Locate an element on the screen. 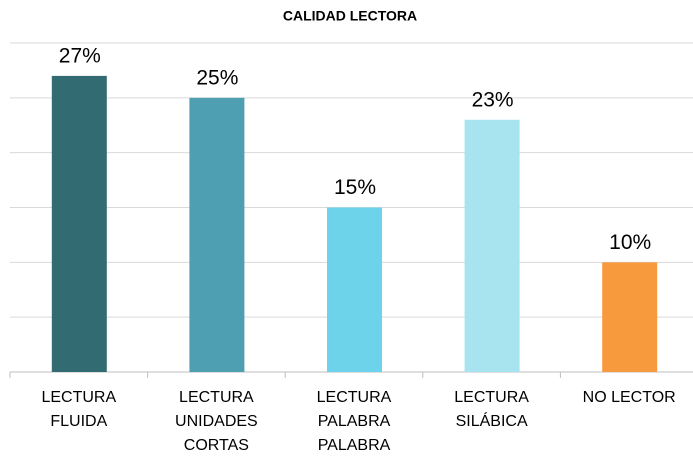 The image size is (693, 463). data-label: 10% is located at coordinates (630, 242).